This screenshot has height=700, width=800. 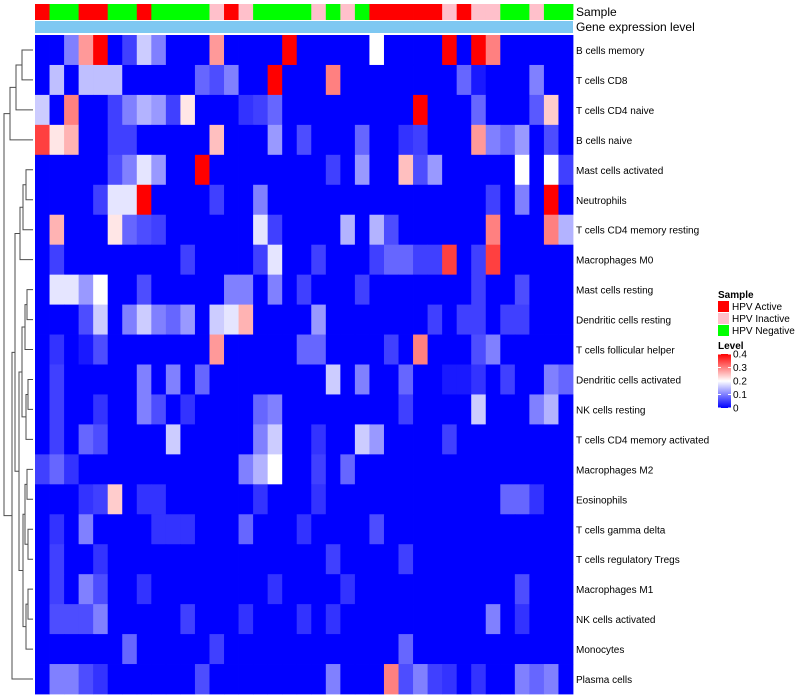 I want to click on row-label: Mast cells resting, so click(x=614, y=291).